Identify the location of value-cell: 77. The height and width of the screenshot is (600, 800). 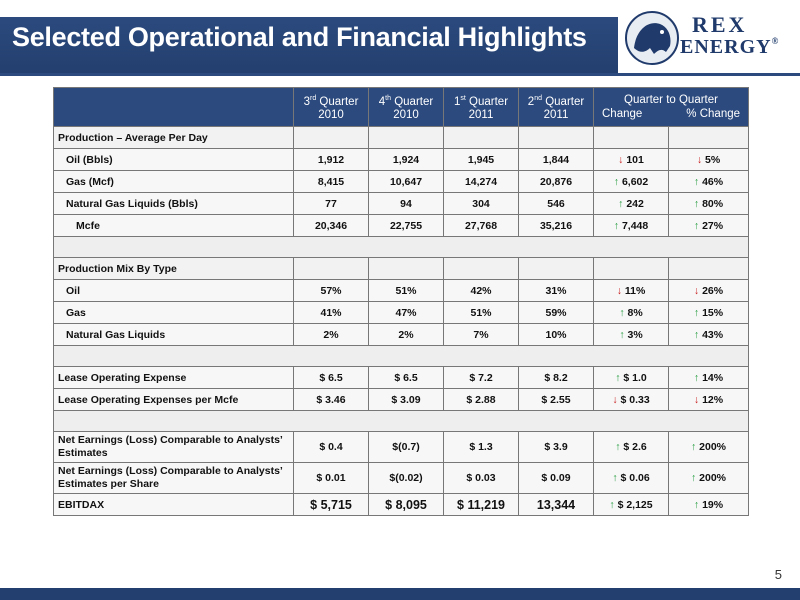
(331, 203).